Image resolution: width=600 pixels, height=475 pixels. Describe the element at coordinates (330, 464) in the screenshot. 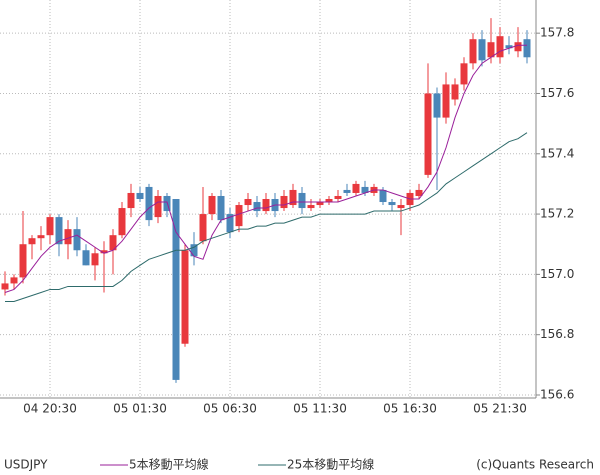

I see `legend-label: 25本移動平均線` at that location.